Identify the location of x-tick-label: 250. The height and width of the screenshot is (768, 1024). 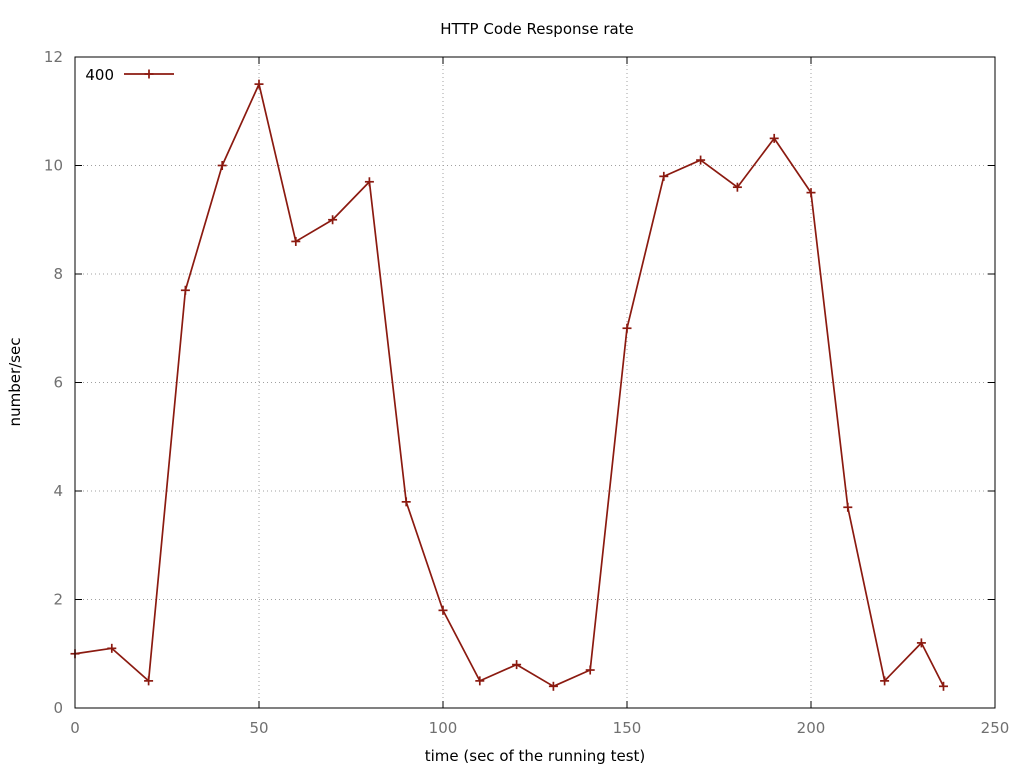
(995, 728).